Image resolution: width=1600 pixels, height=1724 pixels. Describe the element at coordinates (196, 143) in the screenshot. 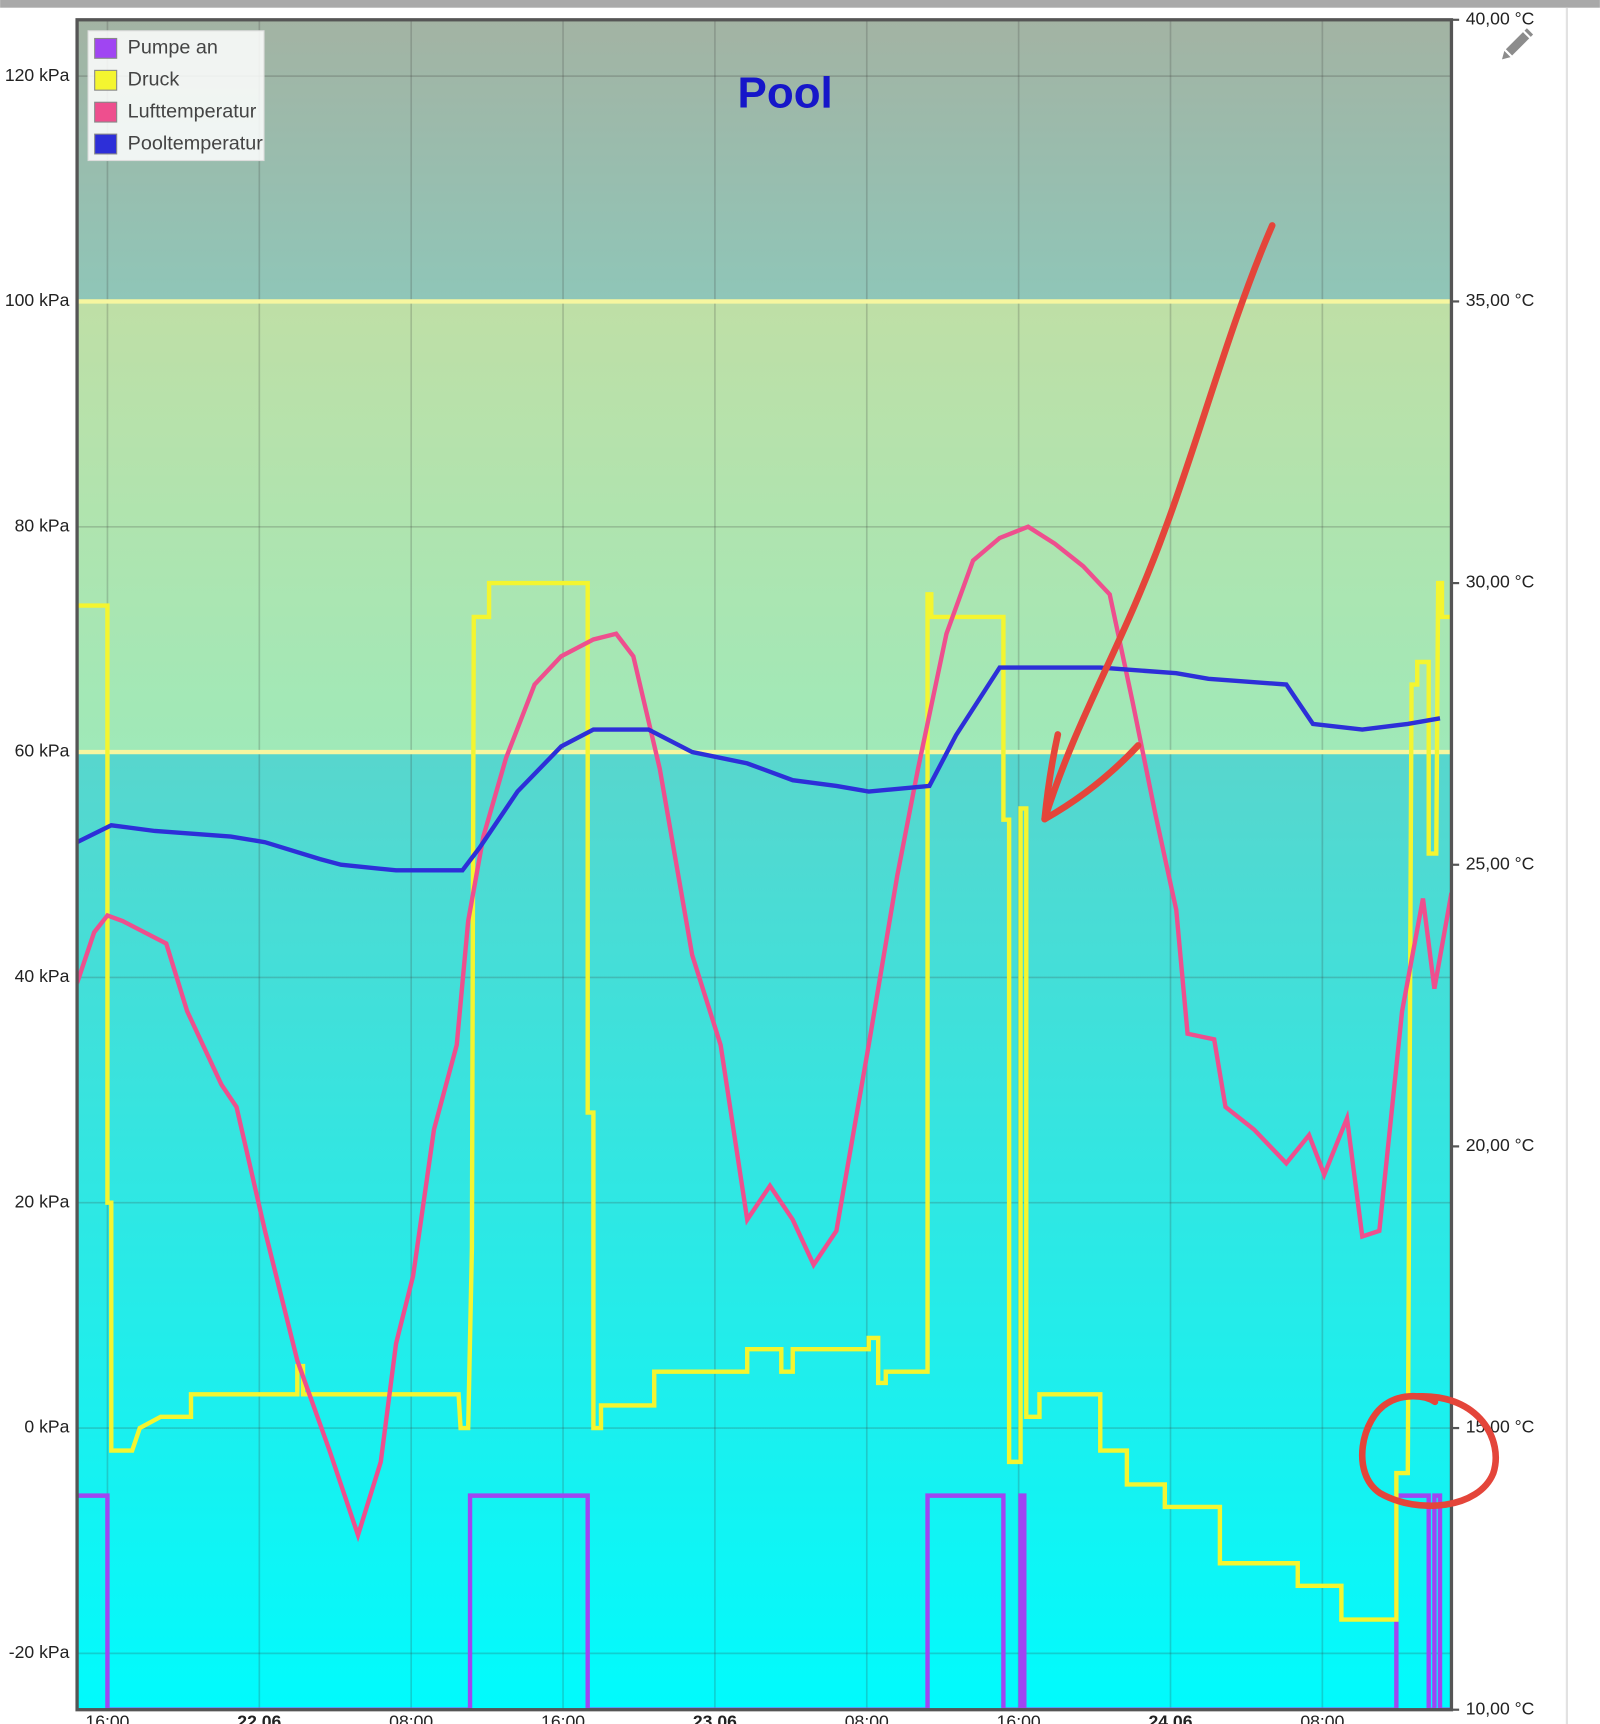

I see `legend-label: Pooltemperatur` at that location.